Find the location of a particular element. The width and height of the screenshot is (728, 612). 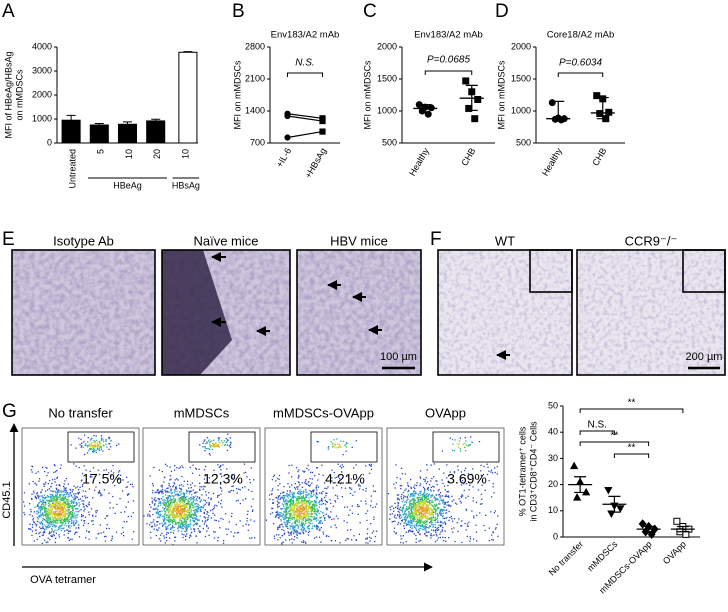

y-axis-label: on mMDSCs is located at coordinates (19, 95).